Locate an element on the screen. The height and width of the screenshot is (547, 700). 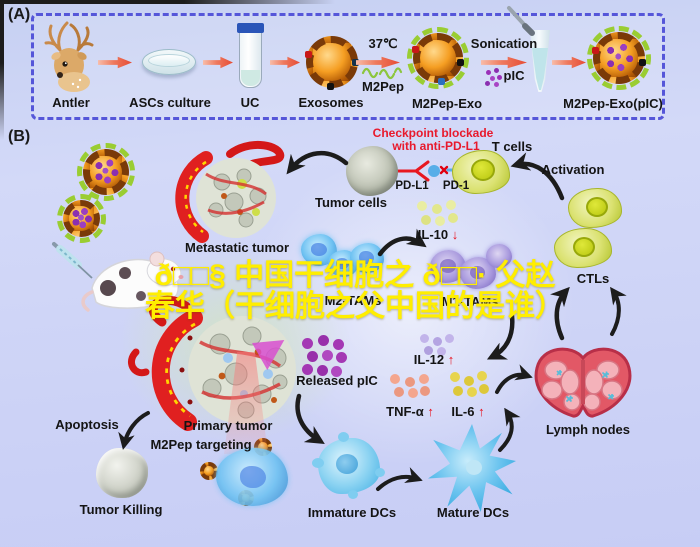
tnf-label: TNF-α ↑ is located at coordinates (410, 411).